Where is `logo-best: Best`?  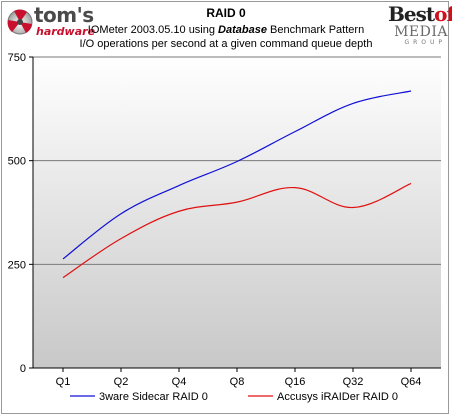
logo-best: Best is located at coordinates (411, 14).